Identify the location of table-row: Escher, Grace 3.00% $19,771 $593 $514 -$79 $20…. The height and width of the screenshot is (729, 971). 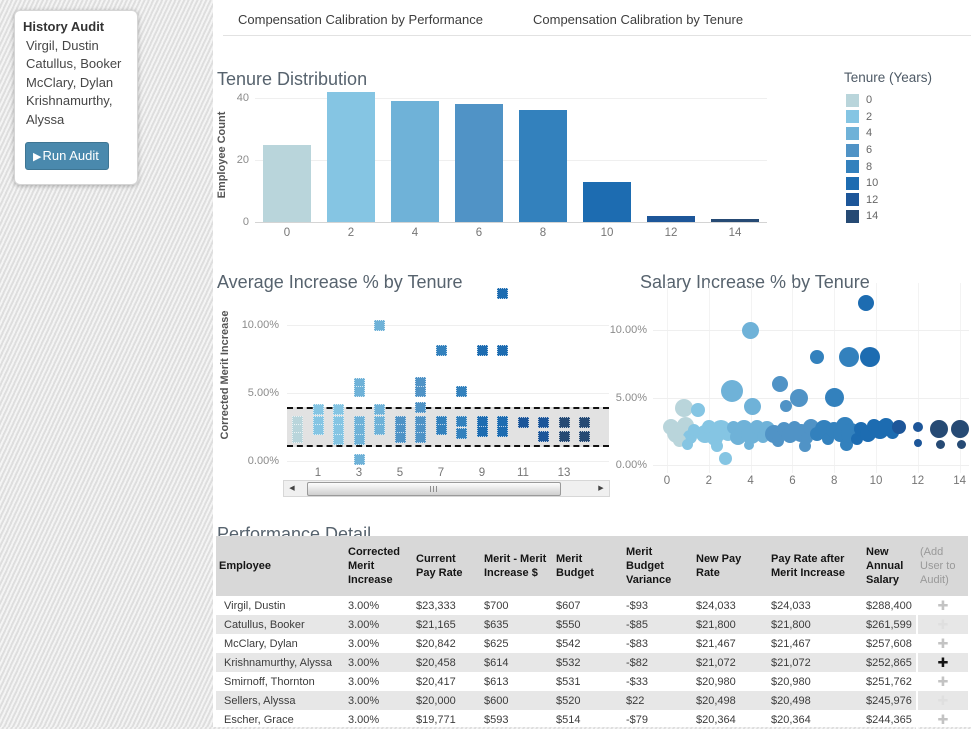
(592, 719).